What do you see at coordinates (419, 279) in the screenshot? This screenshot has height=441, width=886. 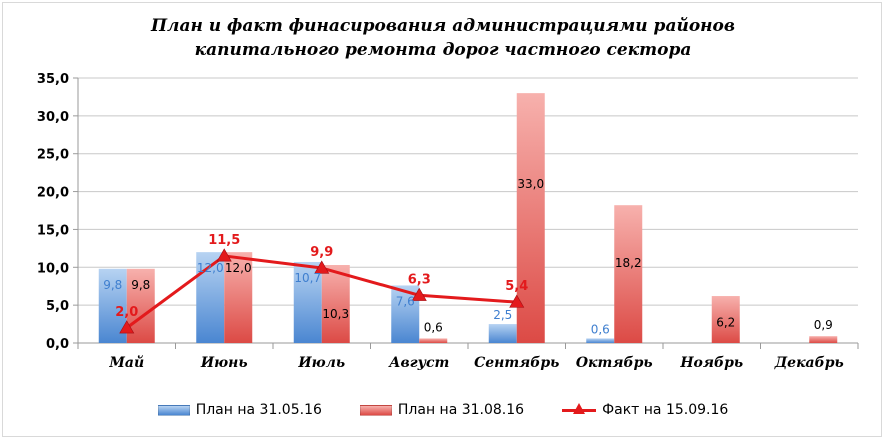 I see `point-label-fact-0915: 6,3` at bounding box center [419, 279].